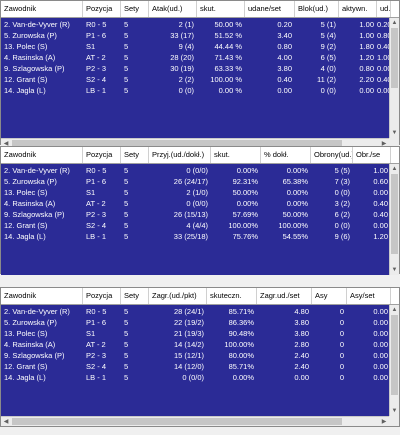  I want to click on table-cell: 5 (1), so click(328, 24).